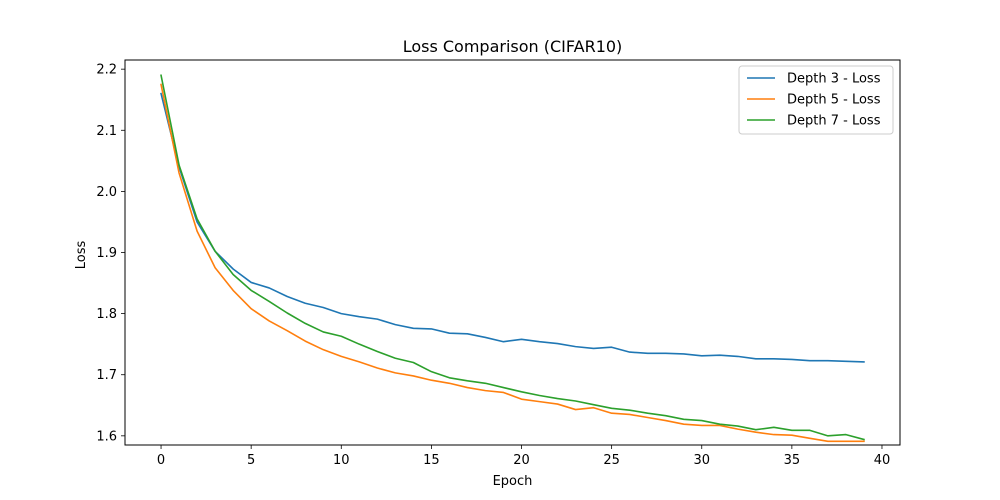 This screenshot has width=1000, height=500. Describe the element at coordinates (106, 253) in the screenshot. I see `y-tick-label: 1.9` at that location.